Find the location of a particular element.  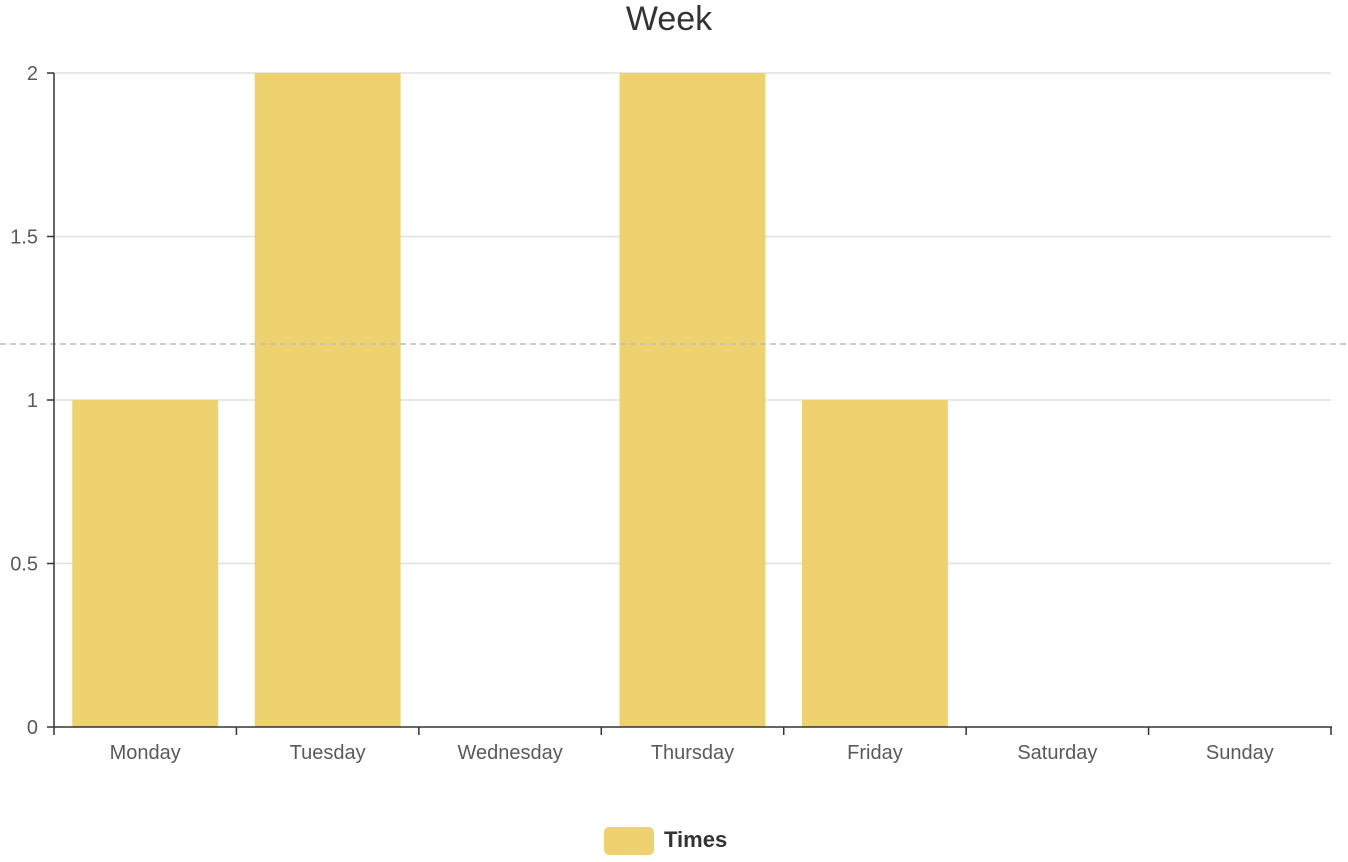

x-tick-label: Friday is located at coordinates (875, 753).